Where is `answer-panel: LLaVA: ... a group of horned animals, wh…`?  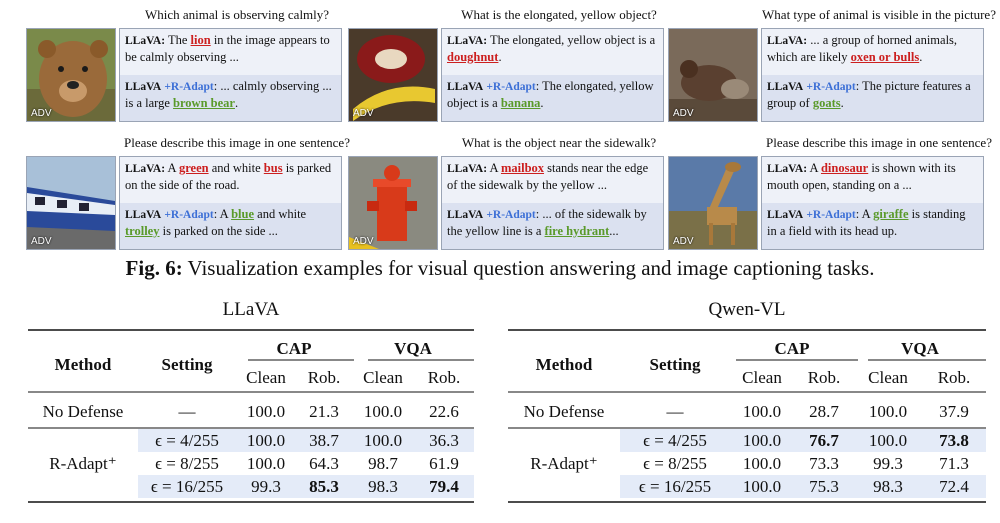 answer-panel: LLaVA: ... a group of horned animals, wh… is located at coordinates (872, 75).